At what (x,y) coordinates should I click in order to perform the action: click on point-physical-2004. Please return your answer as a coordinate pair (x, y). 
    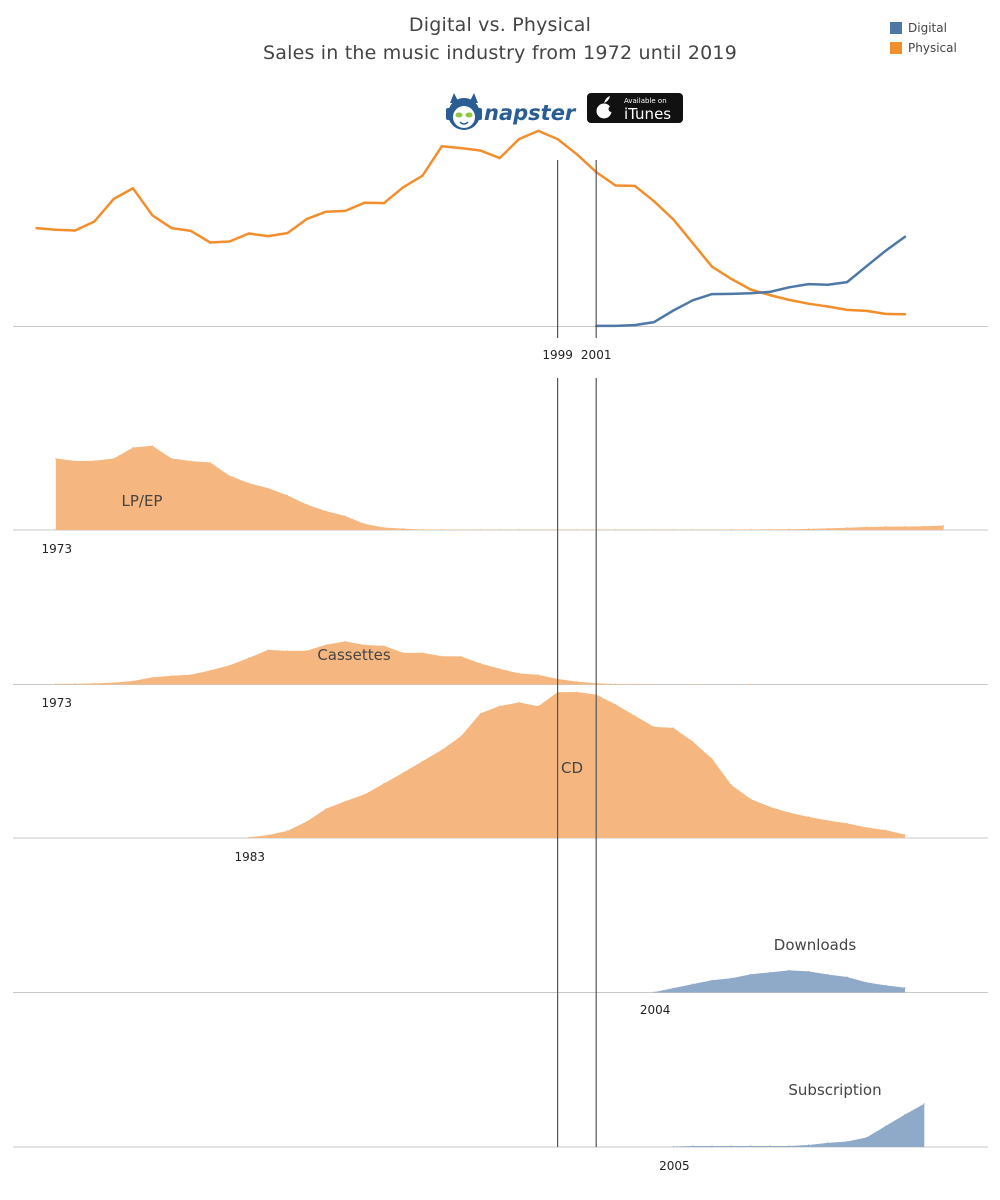
    Looking at the image, I should click on (654, 201).